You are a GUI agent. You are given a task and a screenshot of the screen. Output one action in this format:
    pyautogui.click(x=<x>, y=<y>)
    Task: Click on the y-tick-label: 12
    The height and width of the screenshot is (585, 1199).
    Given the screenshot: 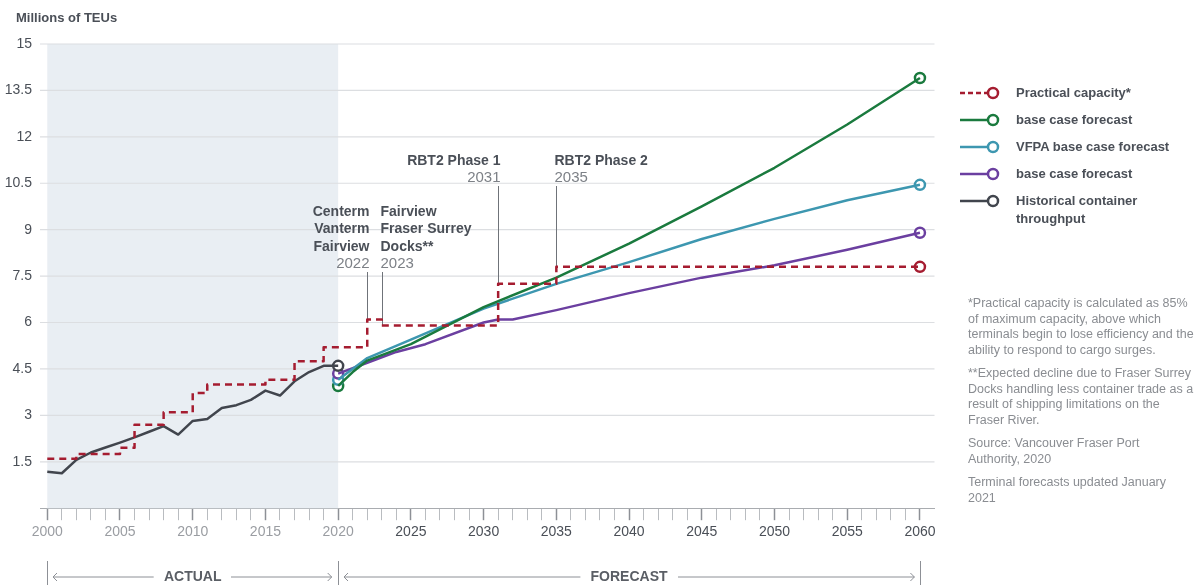 What is the action you would take?
    pyautogui.click(x=24, y=135)
    